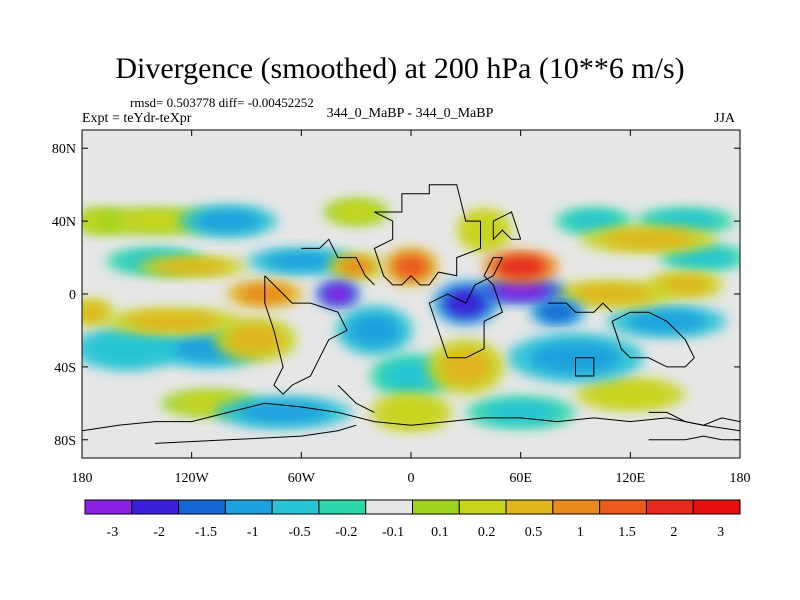 Image resolution: width=800 pixels, height=600 pixels. I want to click on colorbar-label: -0.1, so click(393, 532).